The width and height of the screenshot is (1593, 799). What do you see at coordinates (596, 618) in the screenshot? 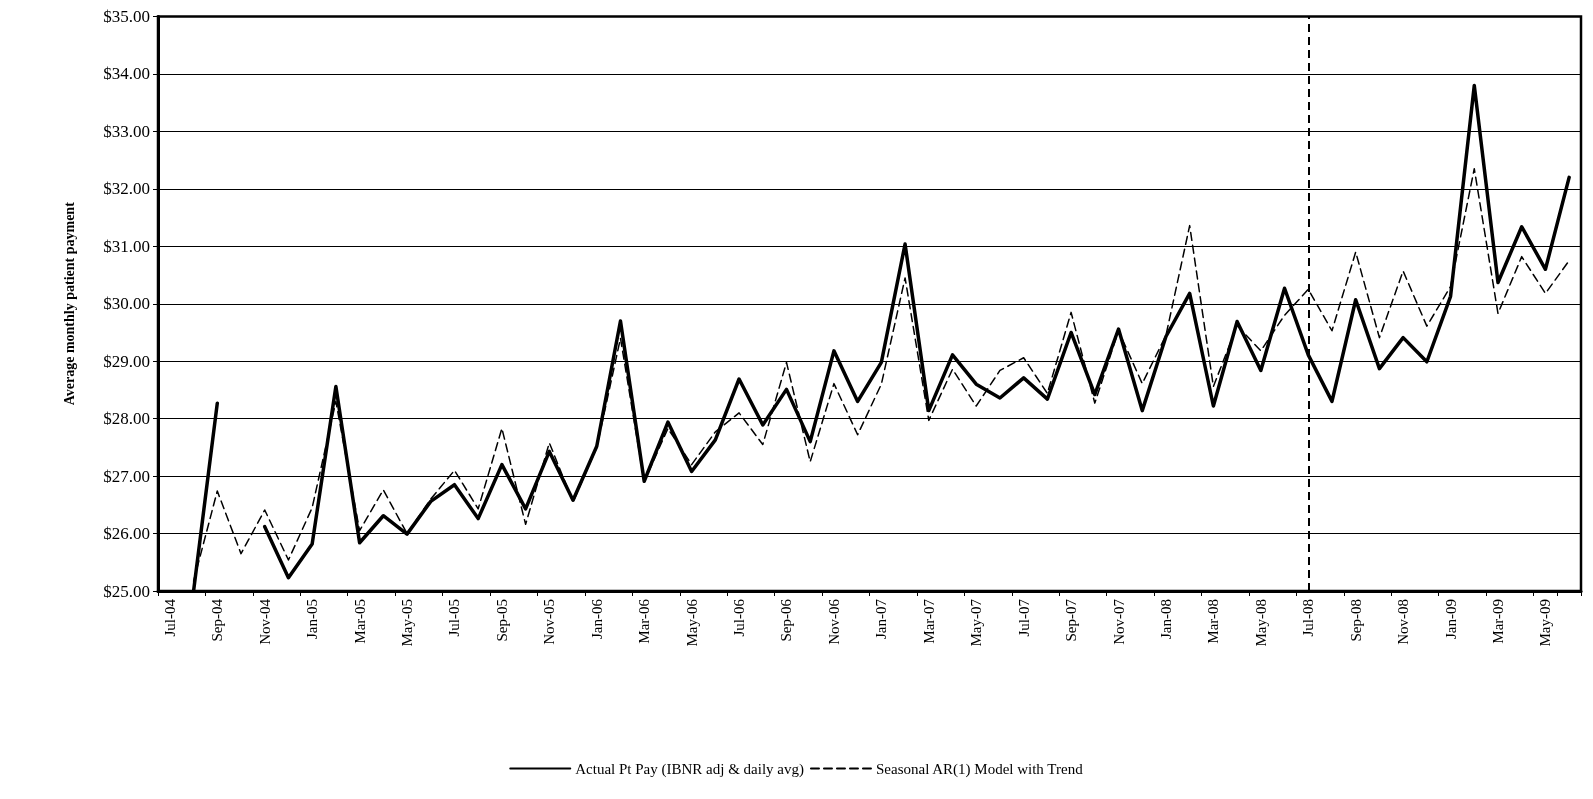
I see `x-tick-label: Jan-06` at bounding box center [596, 618].